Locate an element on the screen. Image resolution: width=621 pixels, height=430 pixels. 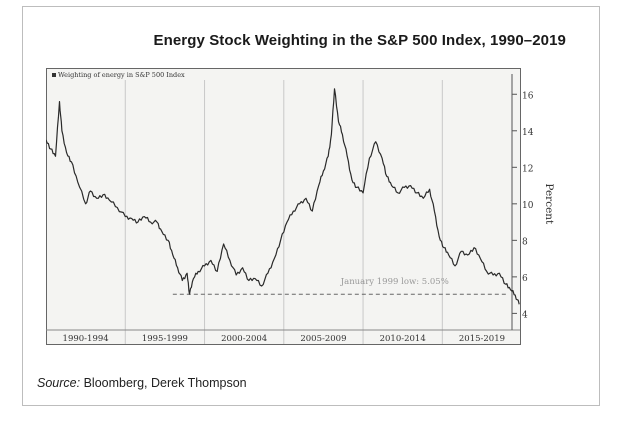
y-tick-label: 4 is located at coordinates (525, 315).